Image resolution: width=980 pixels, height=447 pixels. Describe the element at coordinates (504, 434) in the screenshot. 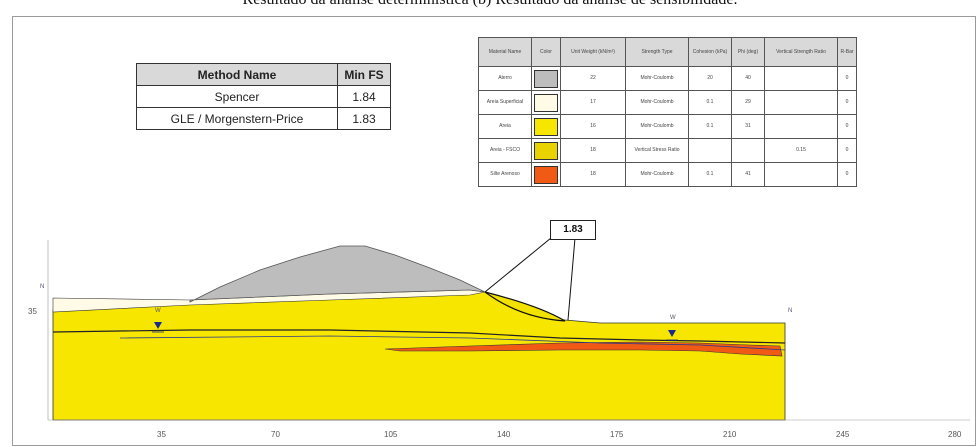

I see `x-tick-label: 140` at that location.